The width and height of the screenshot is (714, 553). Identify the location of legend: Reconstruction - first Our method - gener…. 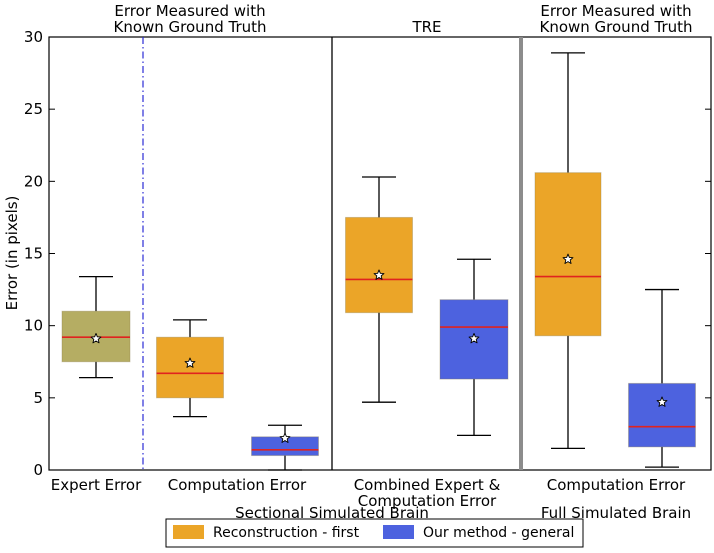
(374, 533).